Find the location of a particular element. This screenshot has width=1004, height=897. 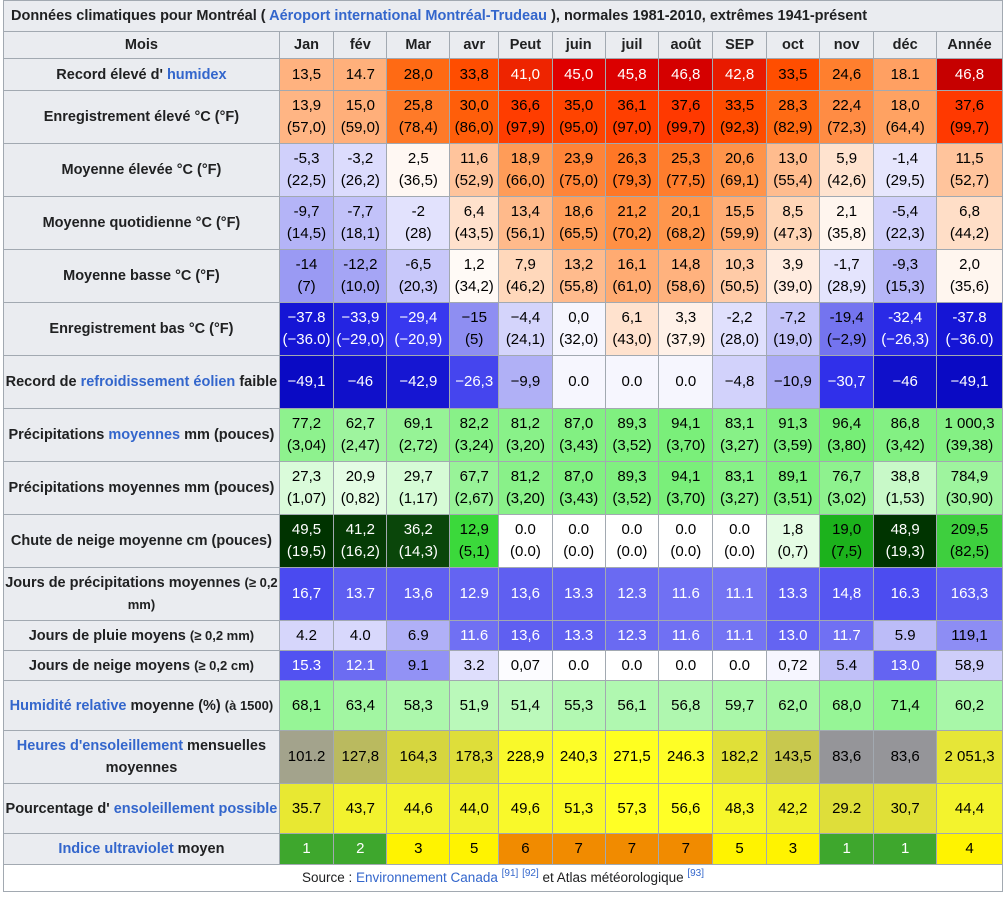

month-cell: 16.3 is located at coordinates (905, 594).